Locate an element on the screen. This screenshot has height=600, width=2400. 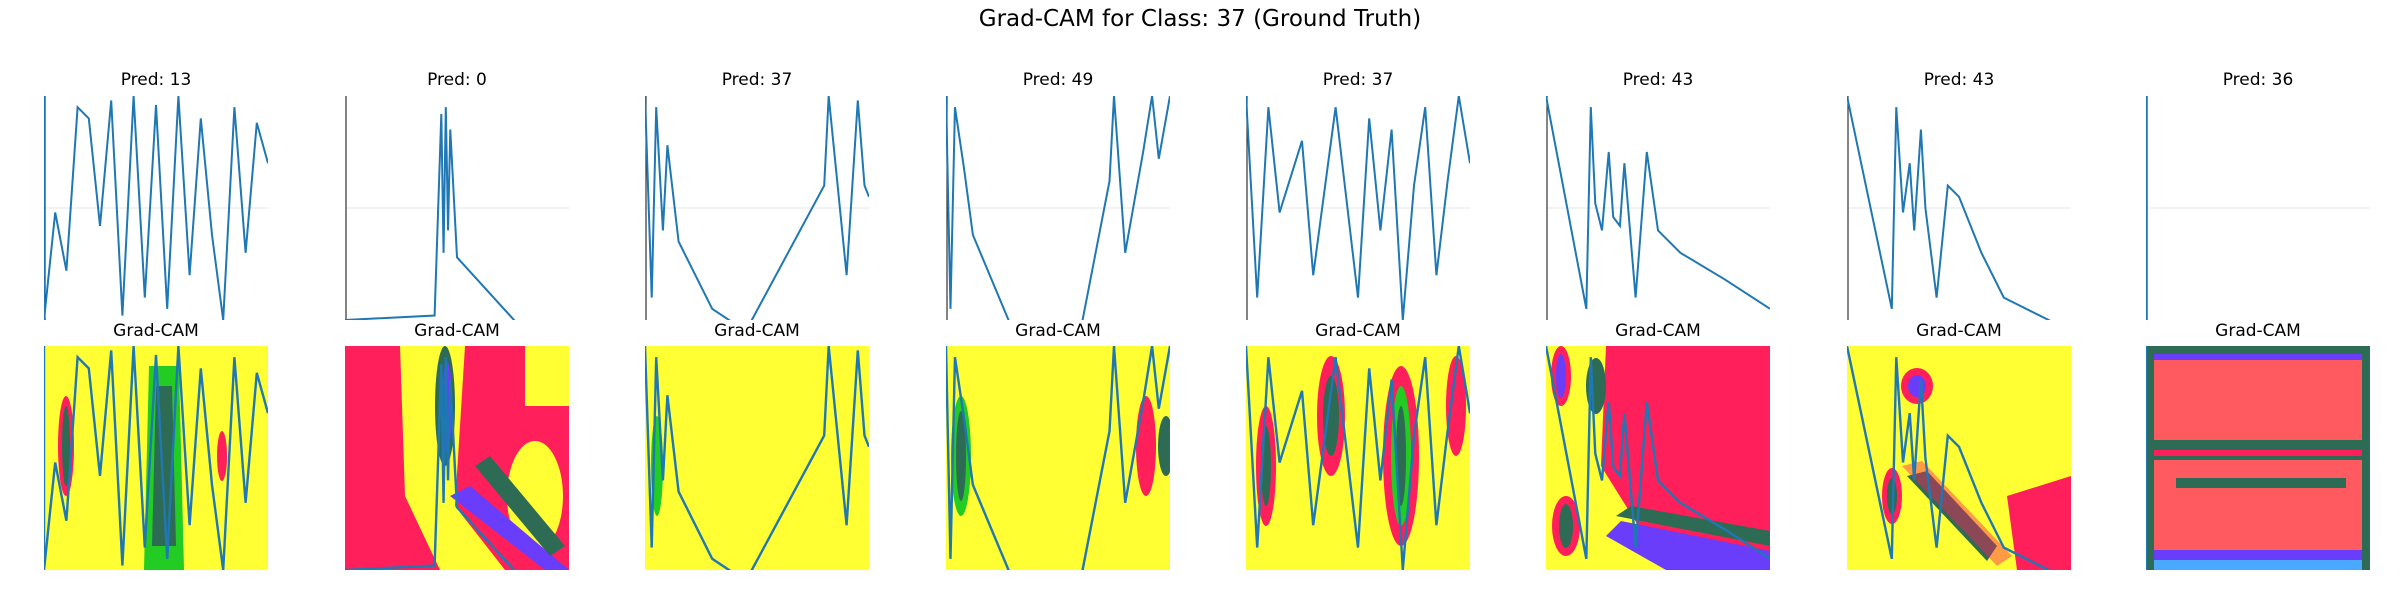
heatmap-background is located at coordinates (757, 458).